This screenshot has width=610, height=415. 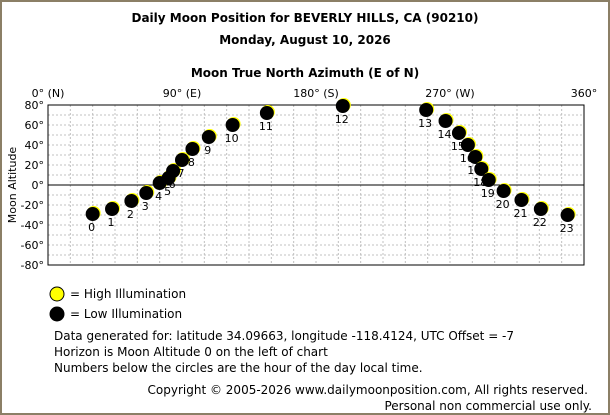 I want to click on y-tick-label: -60°, so click(x=32, y=245).